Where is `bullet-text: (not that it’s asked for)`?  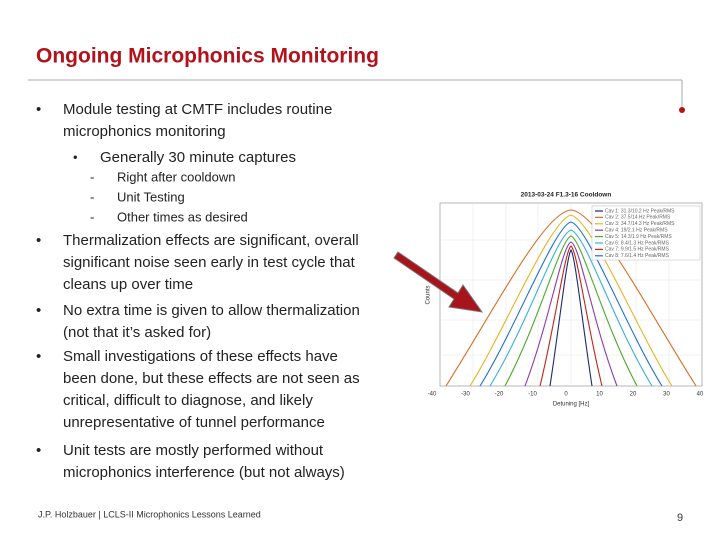
bullet-text: (not that it’s asked for) is located at coordinates (137, 332).